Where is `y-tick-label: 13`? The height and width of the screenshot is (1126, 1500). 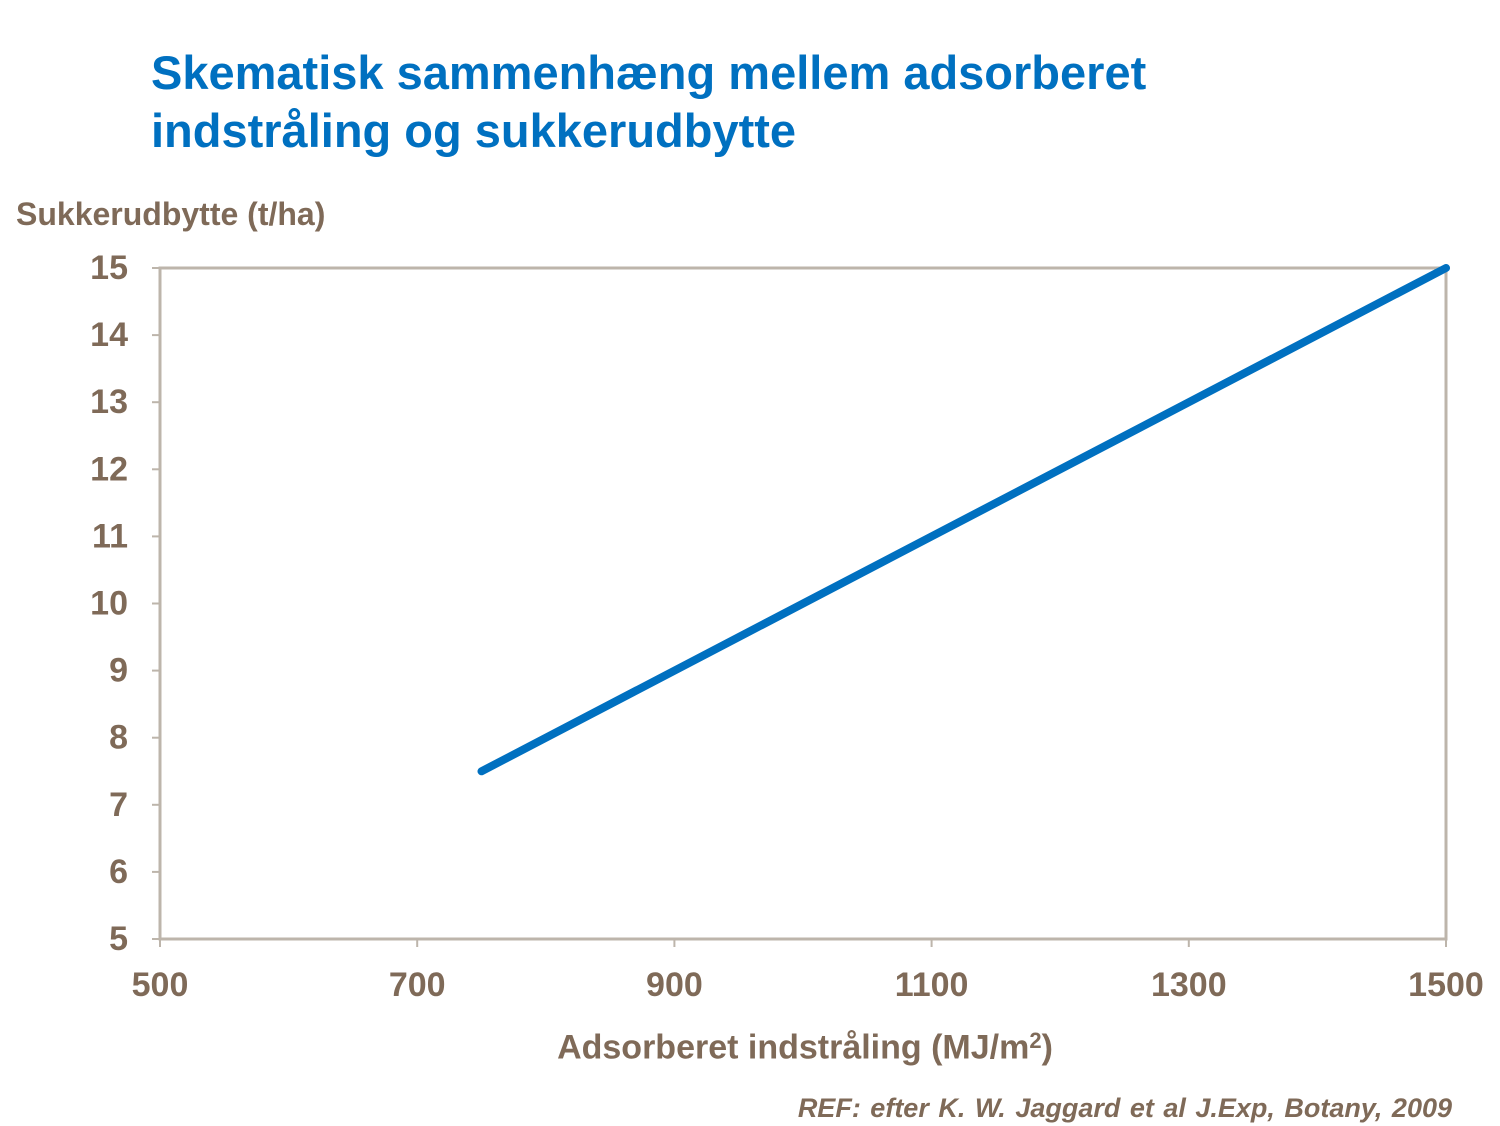
y-tick-label: 13 is located at coordinates (109, 402).